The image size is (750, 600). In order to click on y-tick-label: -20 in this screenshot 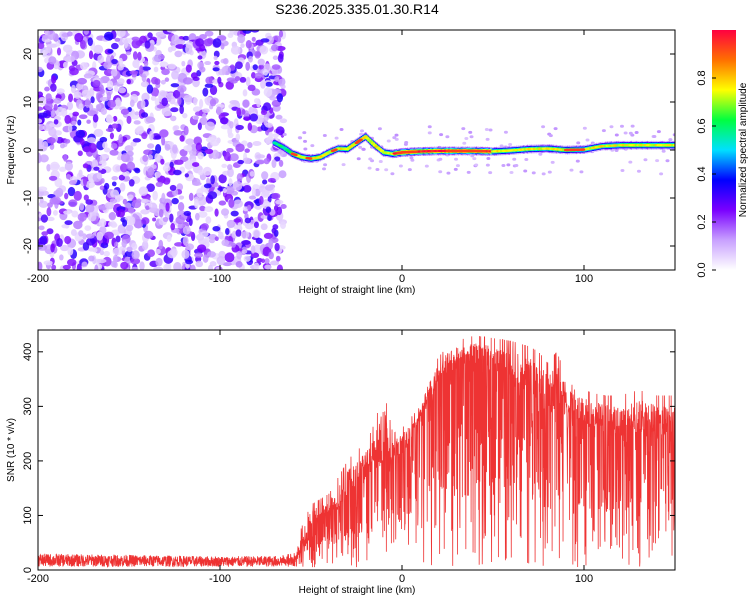, I will do `click(28, 246)`.